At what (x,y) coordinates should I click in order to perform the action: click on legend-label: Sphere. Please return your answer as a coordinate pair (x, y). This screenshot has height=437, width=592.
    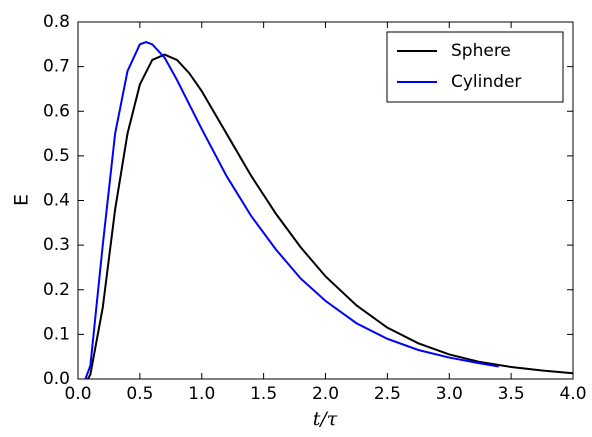
    Looking at the image, I should click on (481, 51).